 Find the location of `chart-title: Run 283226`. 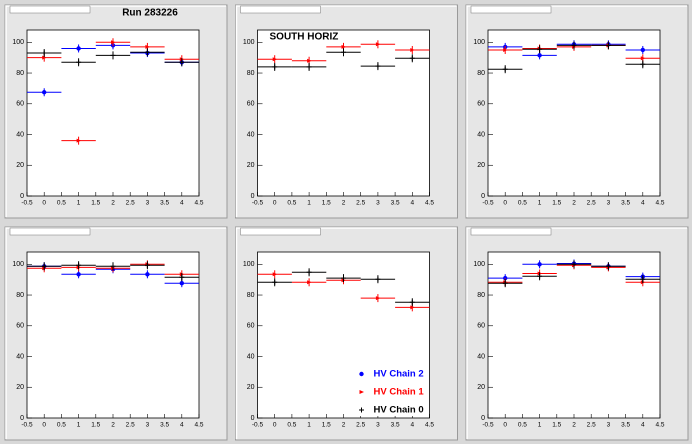

chart-title: Run 283226 is located at coordinates (150, 13).